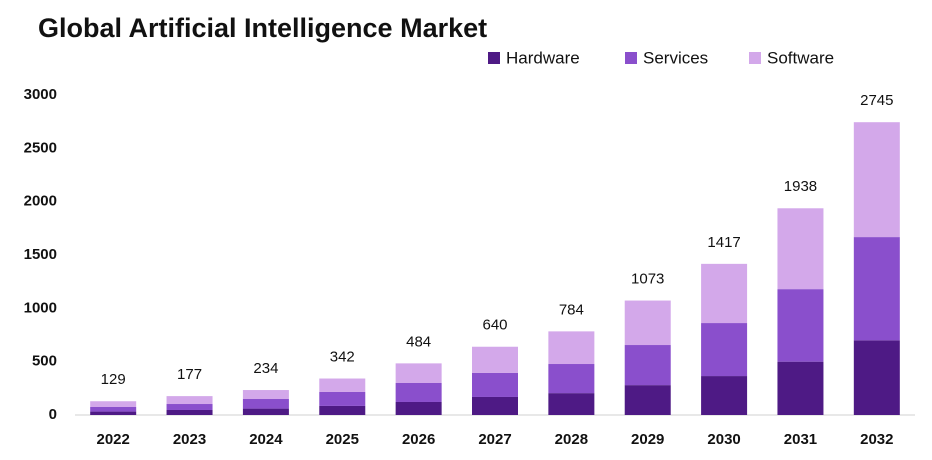 The width and height of the screenshot is (932, 460). Describe the element at coordinates (342, 356) in the screenshot. I see `total-label: 342` at that location.